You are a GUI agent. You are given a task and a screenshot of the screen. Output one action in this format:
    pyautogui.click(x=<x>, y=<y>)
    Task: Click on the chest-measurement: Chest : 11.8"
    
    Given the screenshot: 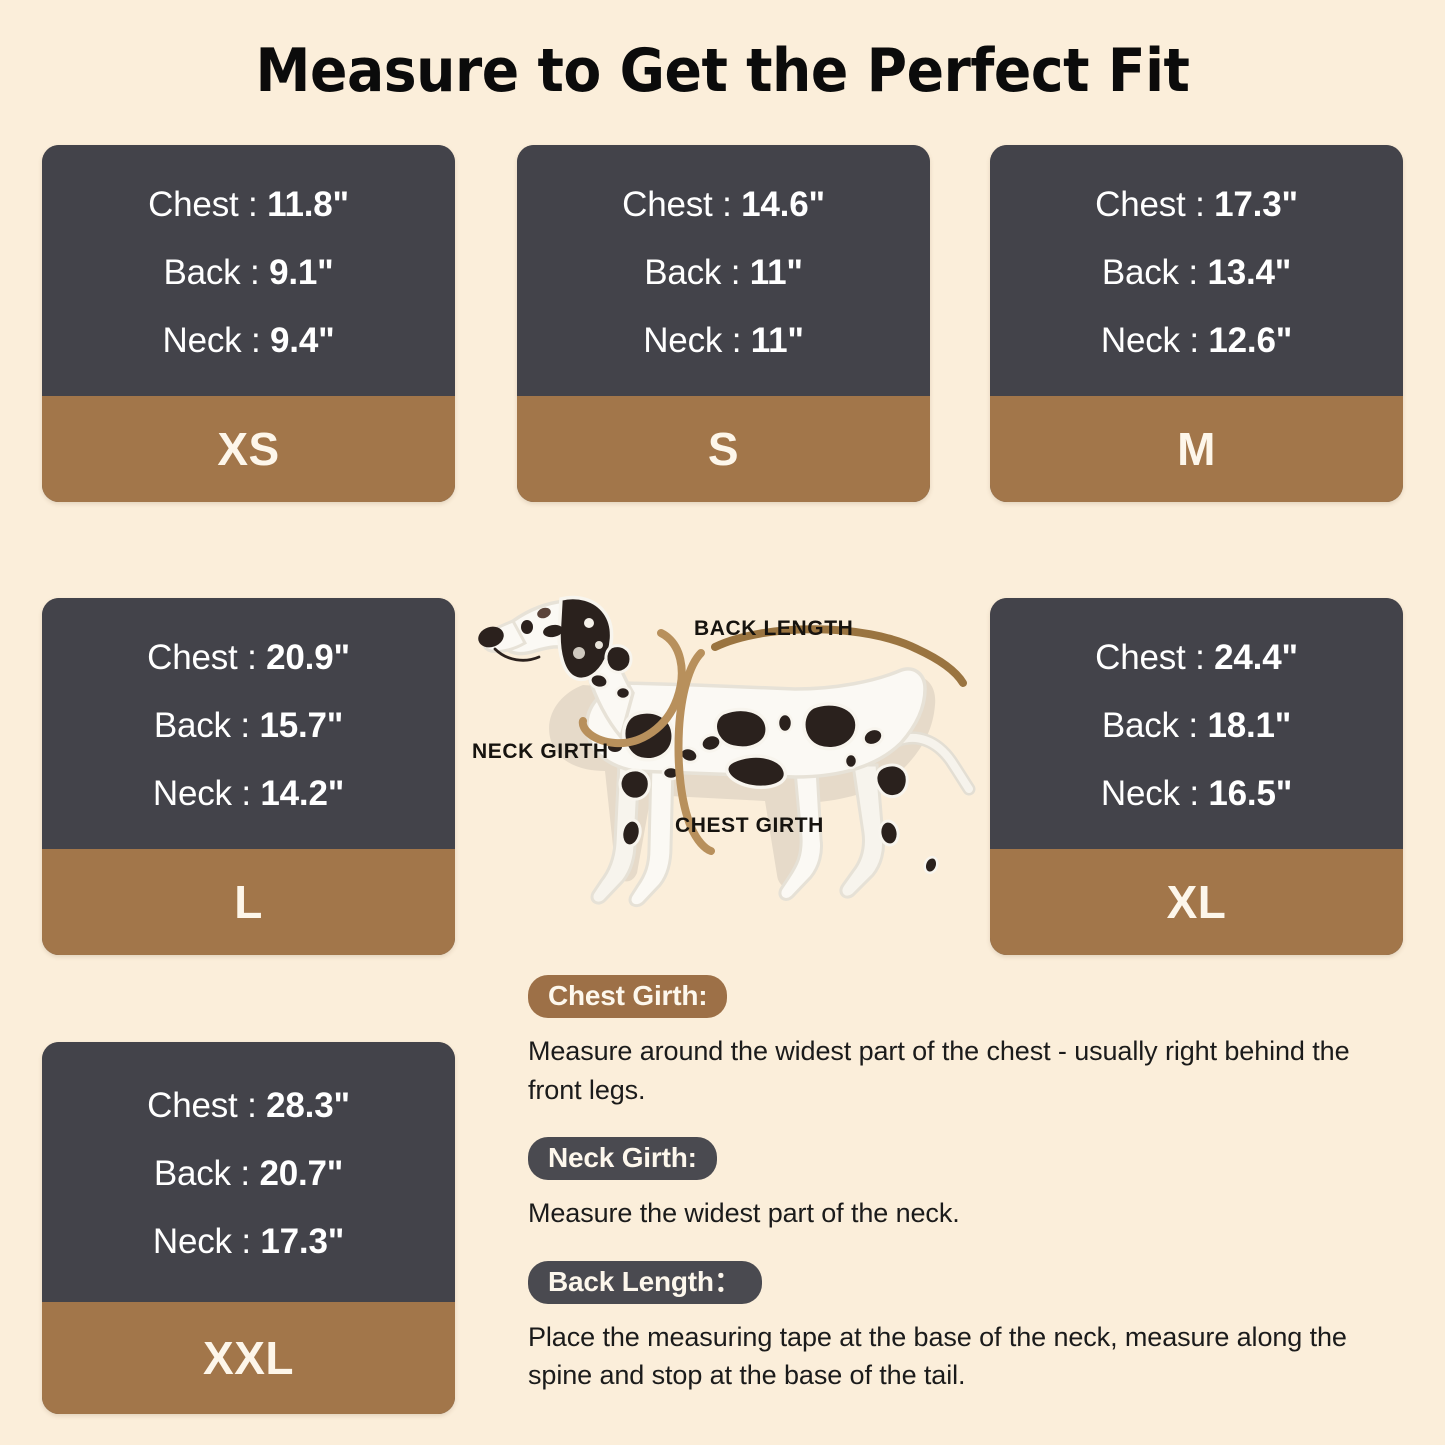 What is the action you would take?
    pyautogui.click(x=248, y=205)
    